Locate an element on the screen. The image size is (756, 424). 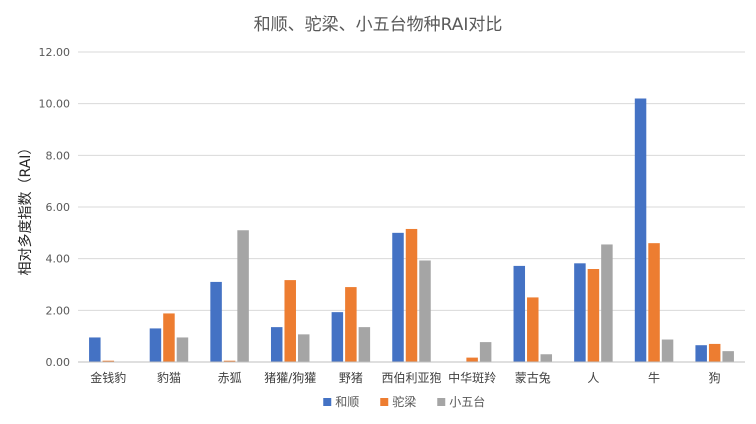
legend-label: 和顺 is located at coordinates (347, 402).